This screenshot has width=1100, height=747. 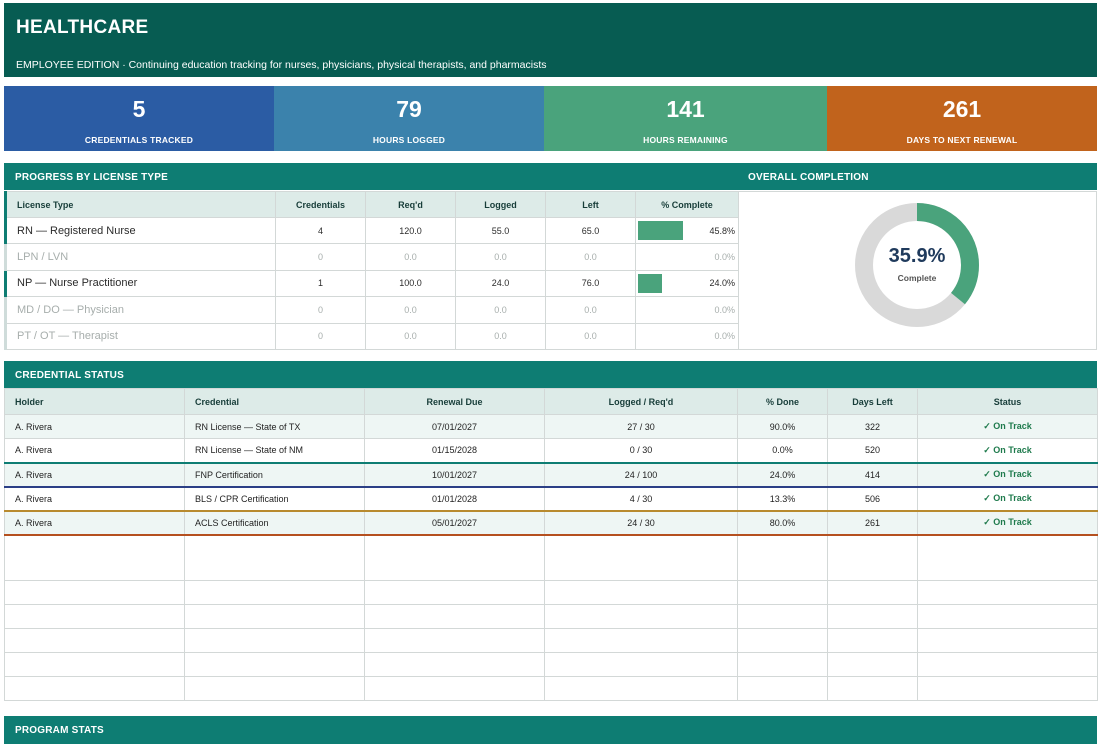 What do you see at coordinates (274, 451) in the screenshot?
I see `credential-cell: RN License — State of NM` at bounding box center [274, 451].